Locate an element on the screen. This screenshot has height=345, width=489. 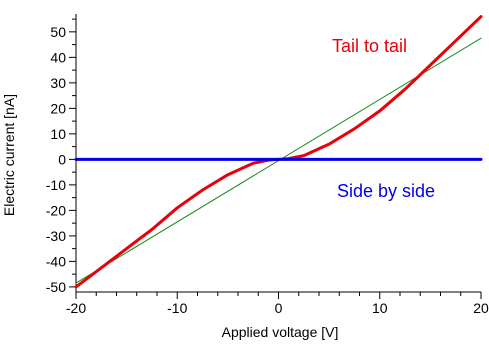
y-tick-label: -20 is located at coordinates (56, 210).